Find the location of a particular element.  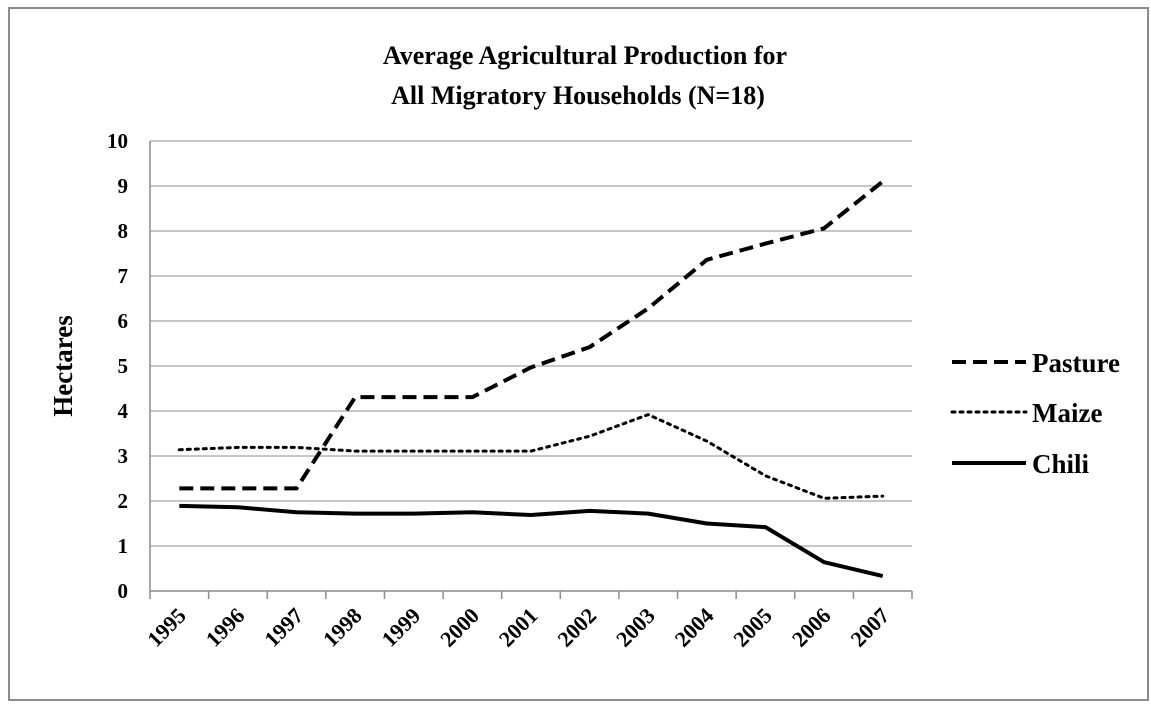

y-tick-label: 5 is located at coordinates (123, 366).